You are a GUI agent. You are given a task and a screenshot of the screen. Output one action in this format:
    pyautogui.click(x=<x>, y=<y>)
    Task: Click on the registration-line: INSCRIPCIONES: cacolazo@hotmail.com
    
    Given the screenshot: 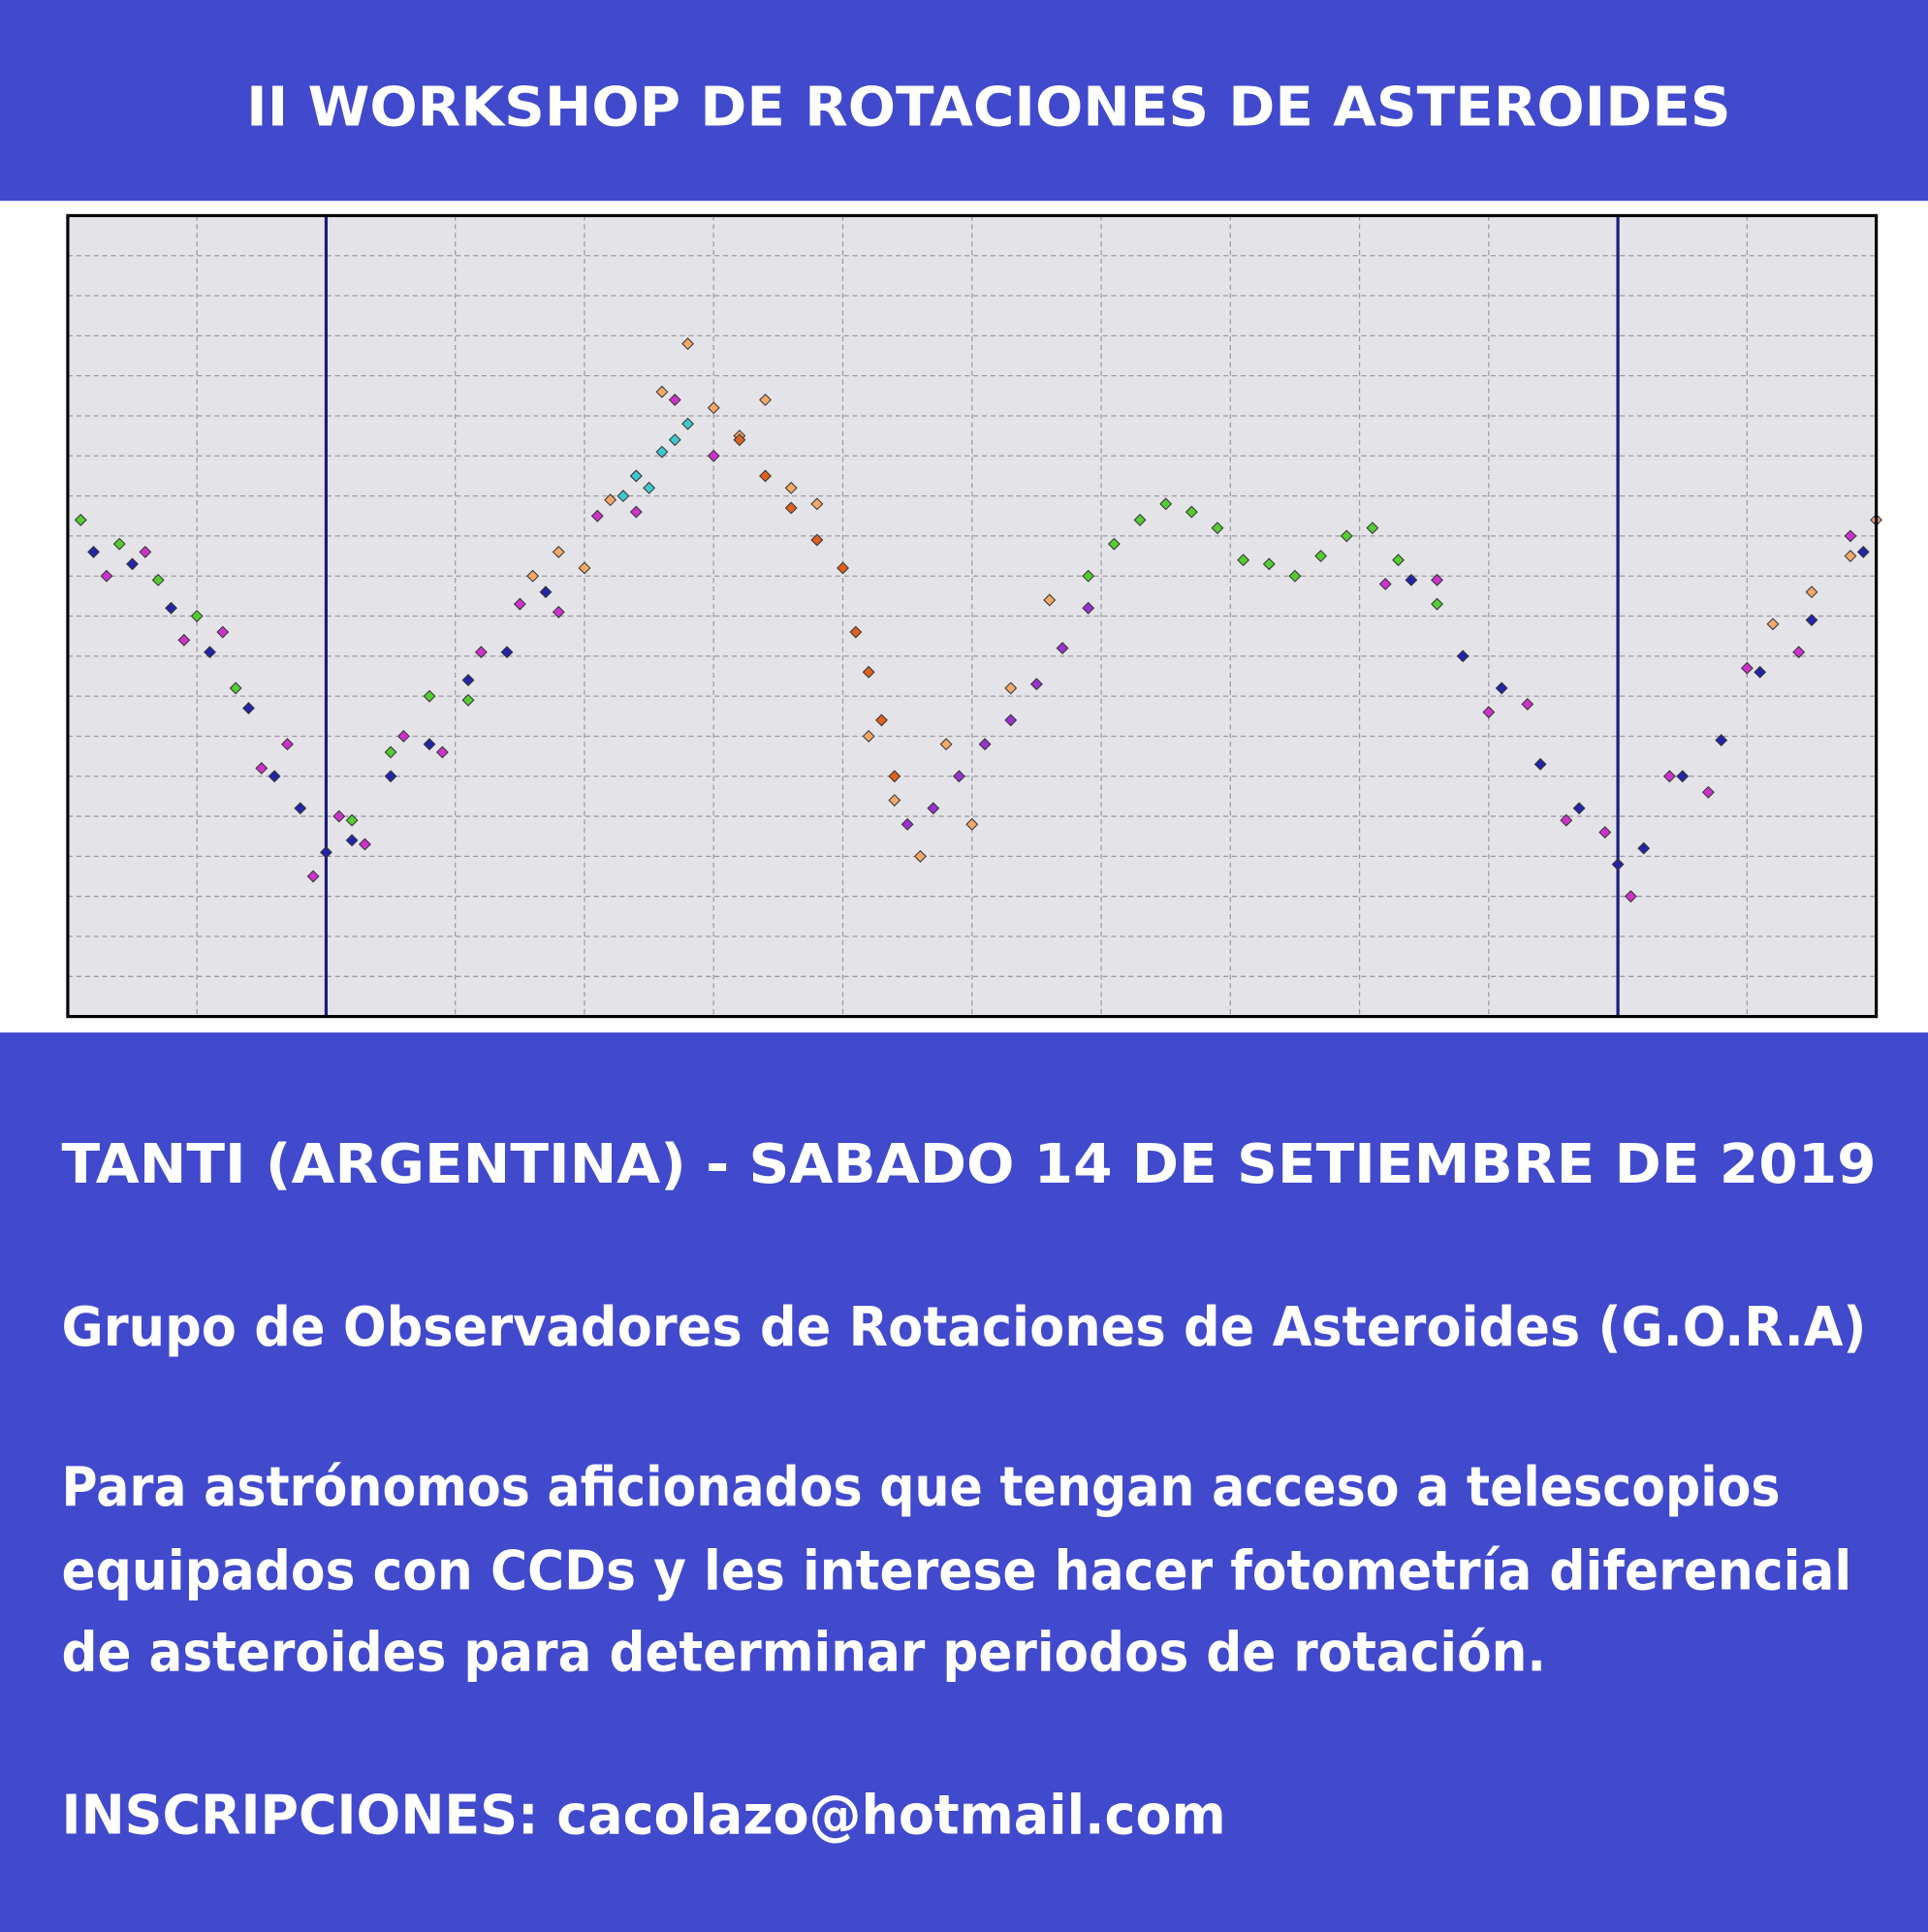 What is the action you would take?
    pyautogui.click(x=644, y=1815)
    